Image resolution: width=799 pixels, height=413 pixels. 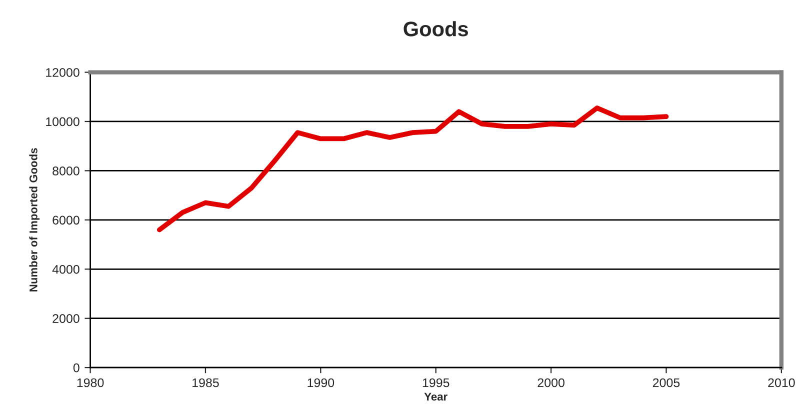 I want to click on x-axis-title: Year, so click(x=436, y=396).